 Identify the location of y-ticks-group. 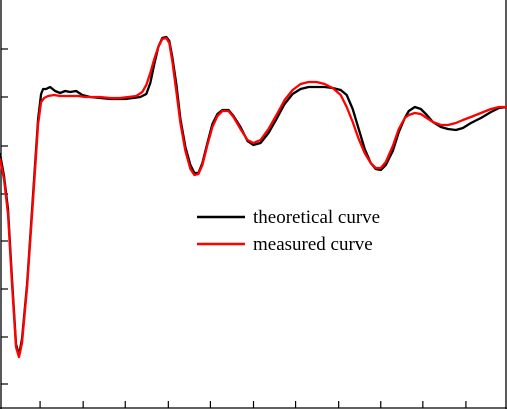
(4, 216).